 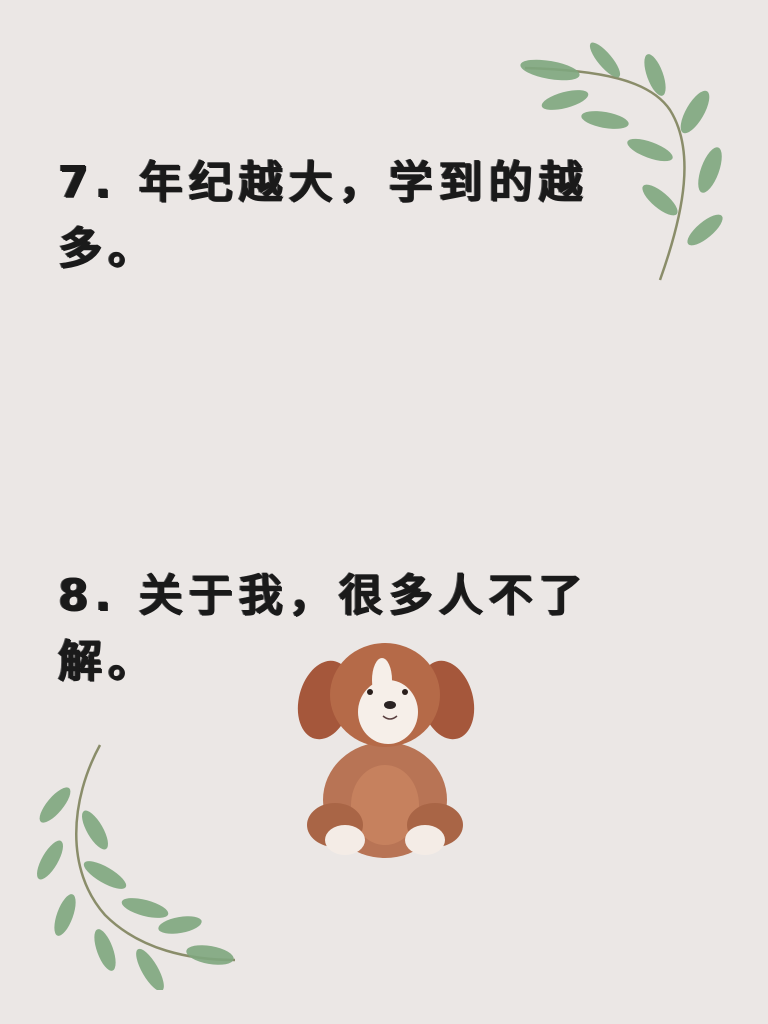 I want to click on plush-puppy-icon, so click(x=386, y=750).